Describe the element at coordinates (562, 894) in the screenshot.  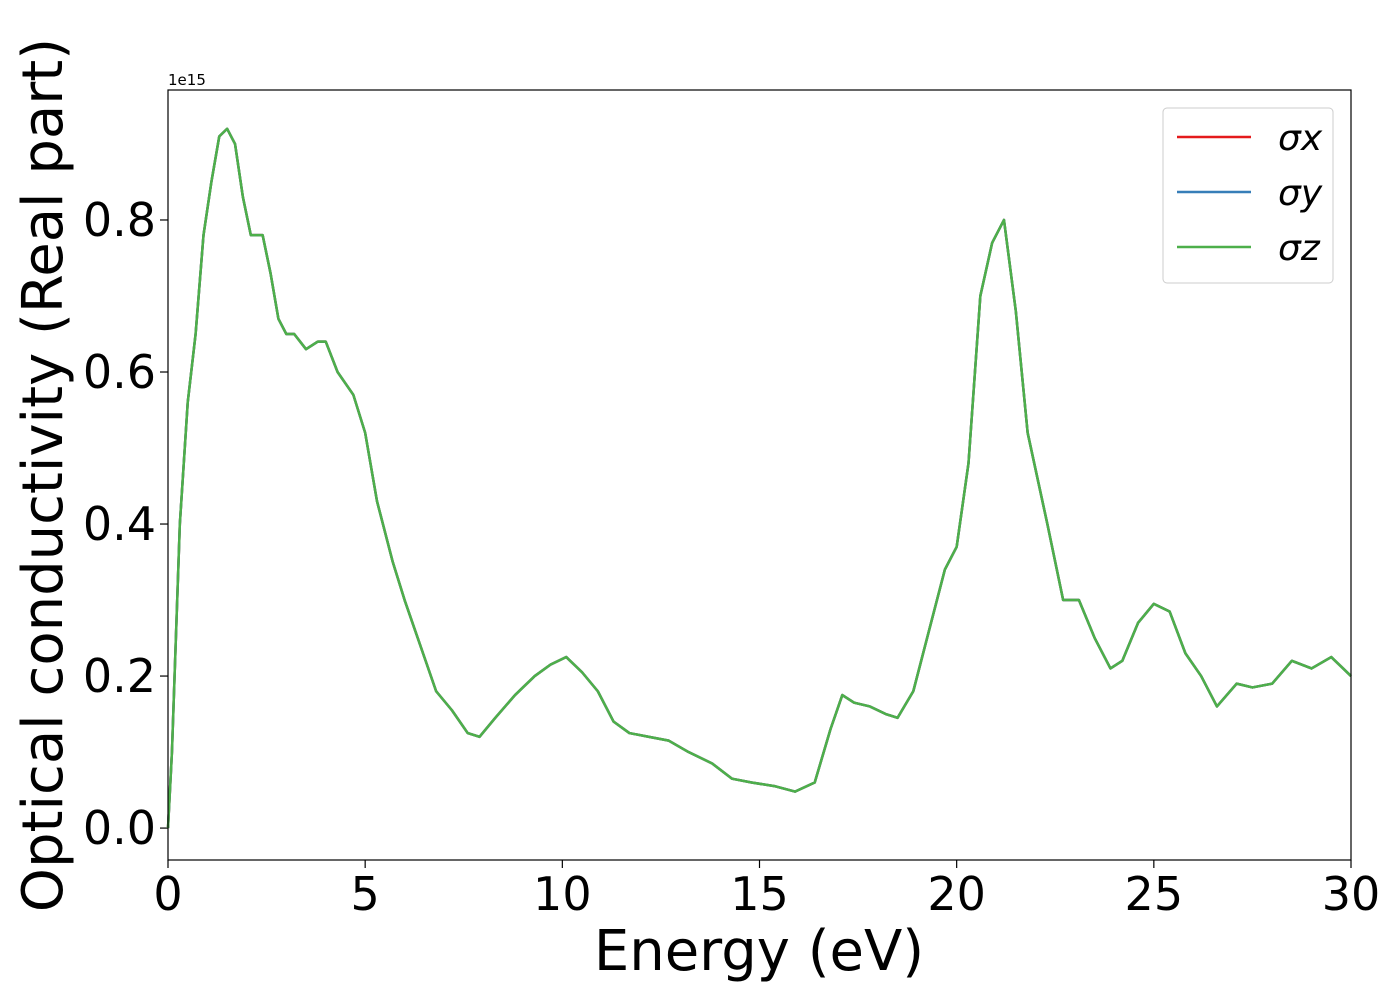
I see `x-tick-label: 10` at that location.